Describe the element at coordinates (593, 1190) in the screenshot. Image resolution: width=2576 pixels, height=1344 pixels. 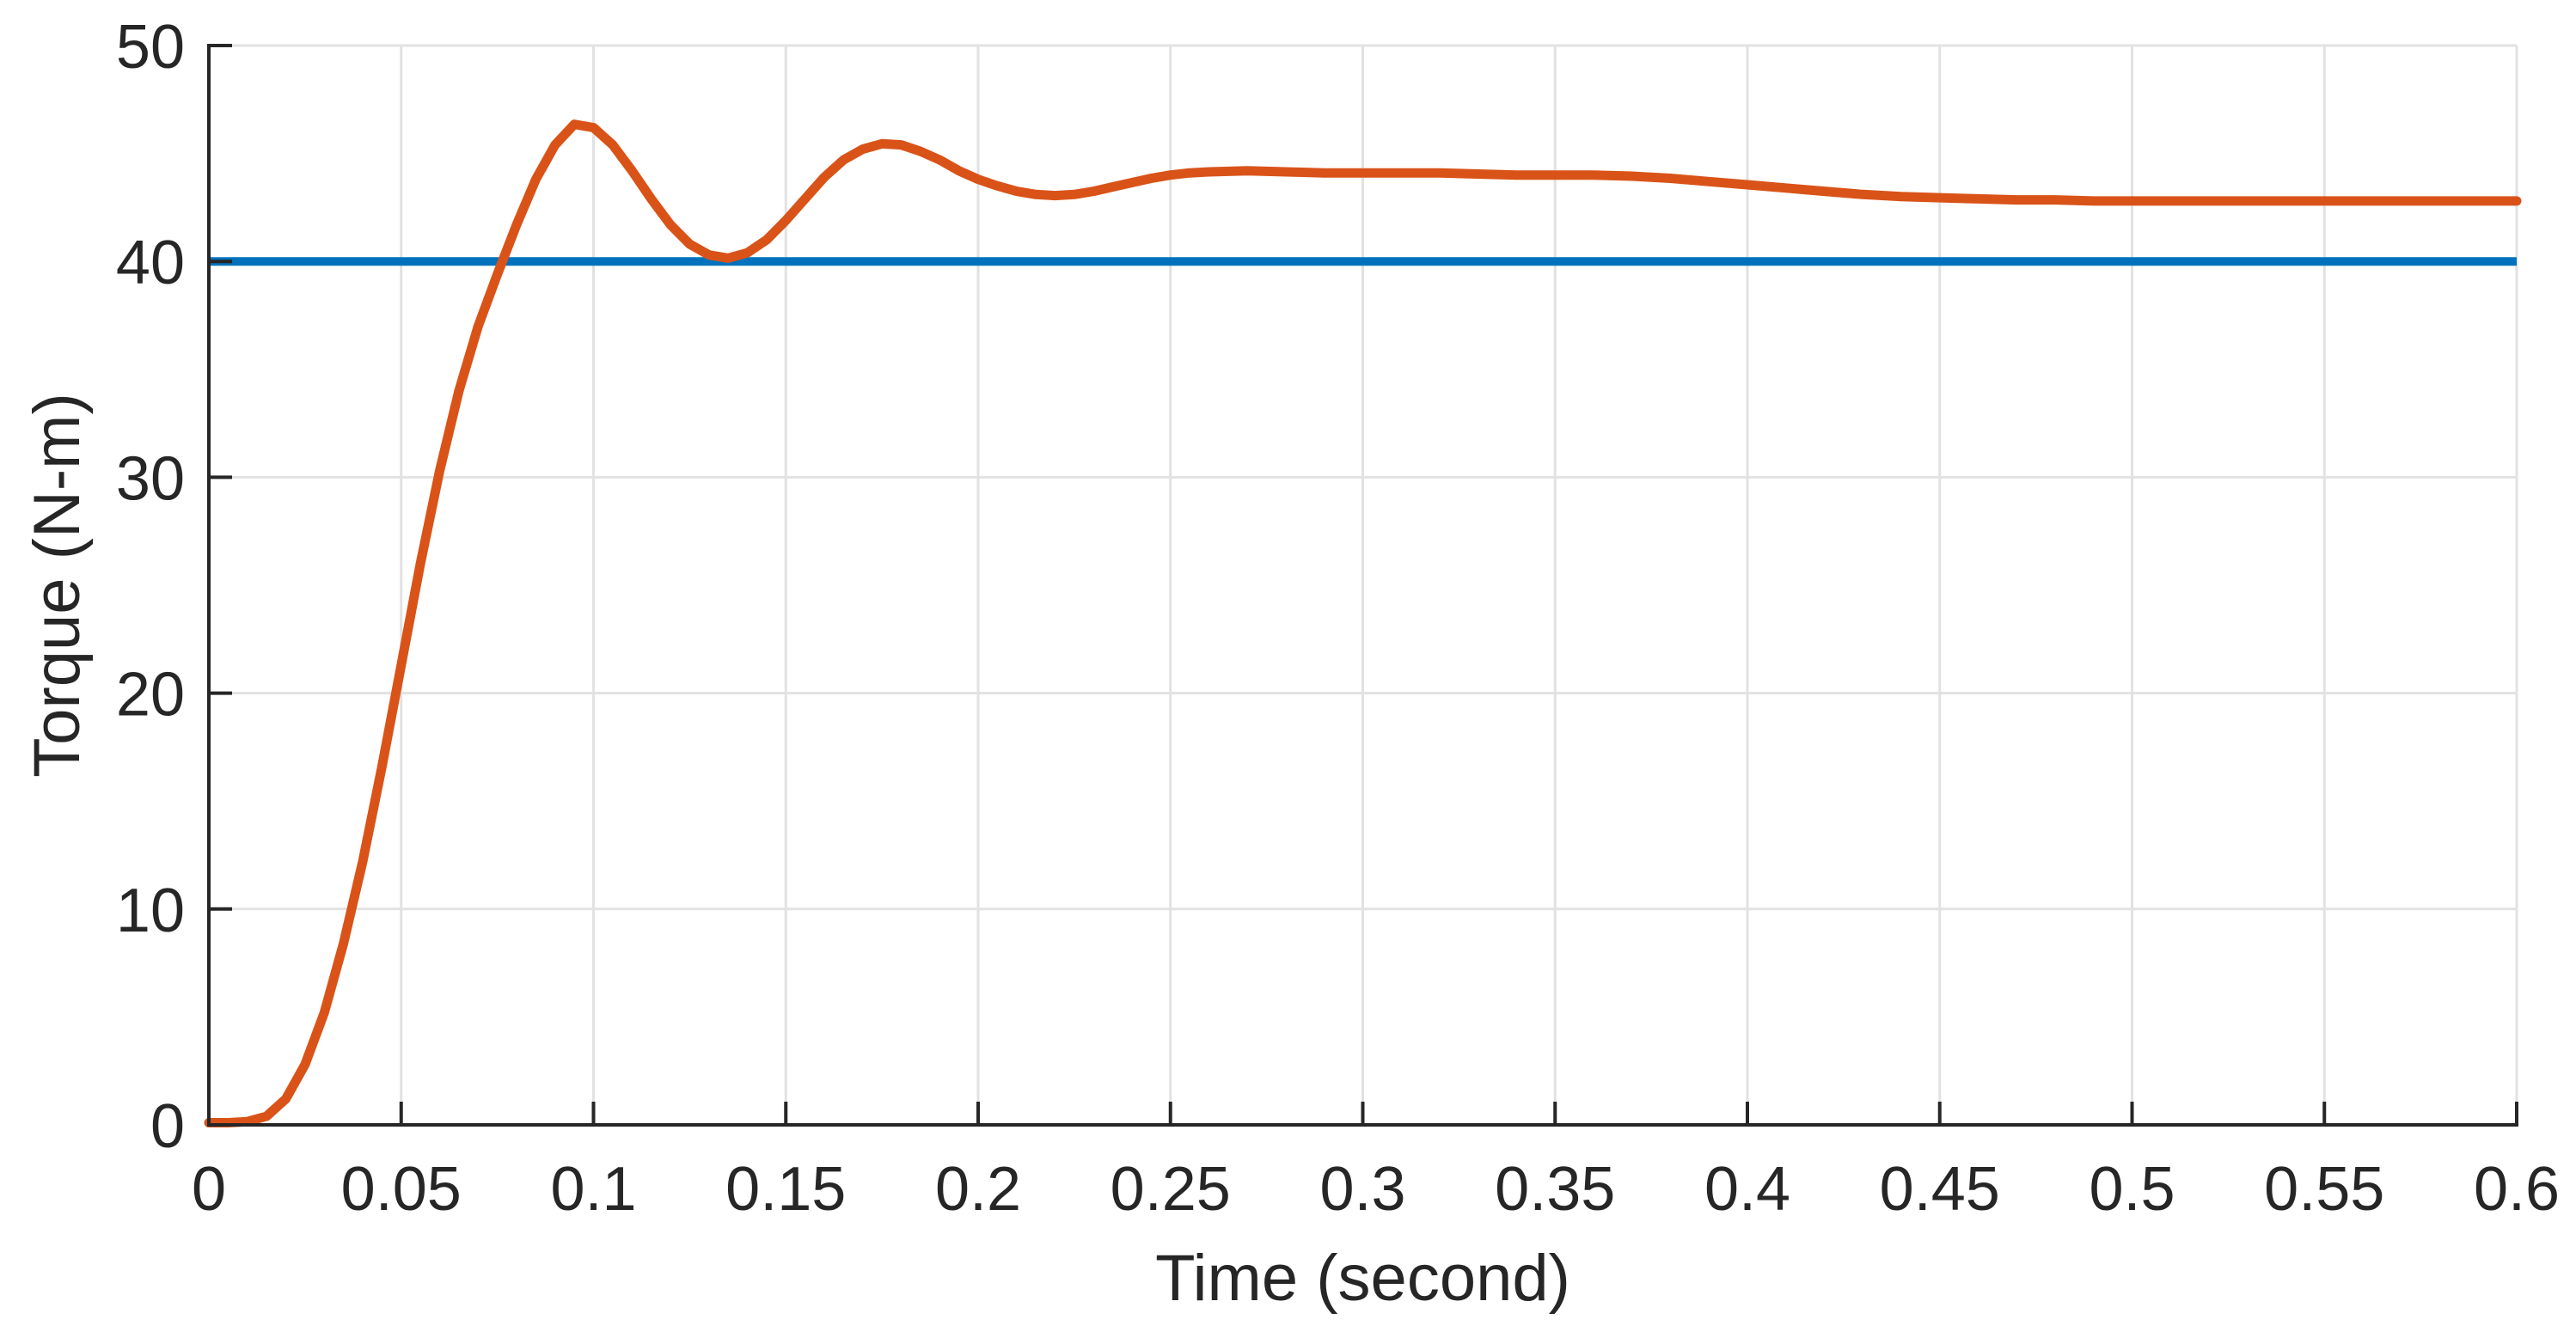
I see `x-tick-label: 0.1` at that location.